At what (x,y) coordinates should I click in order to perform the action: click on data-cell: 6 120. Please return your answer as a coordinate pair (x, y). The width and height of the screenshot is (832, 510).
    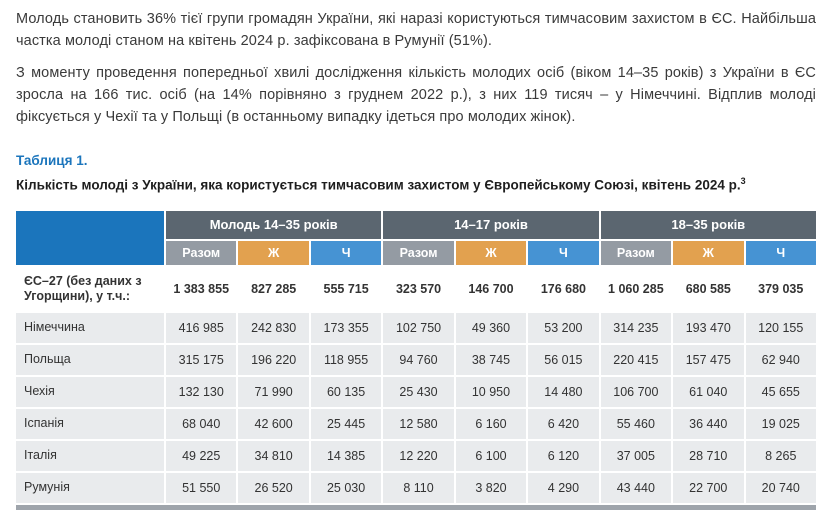
    Looking at the image, I should click on (563, 455).